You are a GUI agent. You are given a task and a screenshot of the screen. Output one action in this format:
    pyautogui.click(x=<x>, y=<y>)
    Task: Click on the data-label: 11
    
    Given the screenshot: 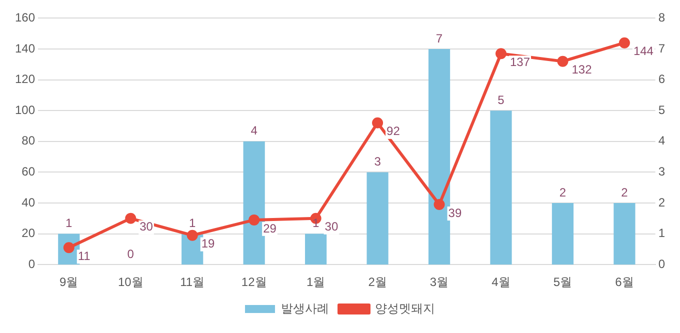 What is the action you would take?
    pyautogui.click(x=84, y=255)
    